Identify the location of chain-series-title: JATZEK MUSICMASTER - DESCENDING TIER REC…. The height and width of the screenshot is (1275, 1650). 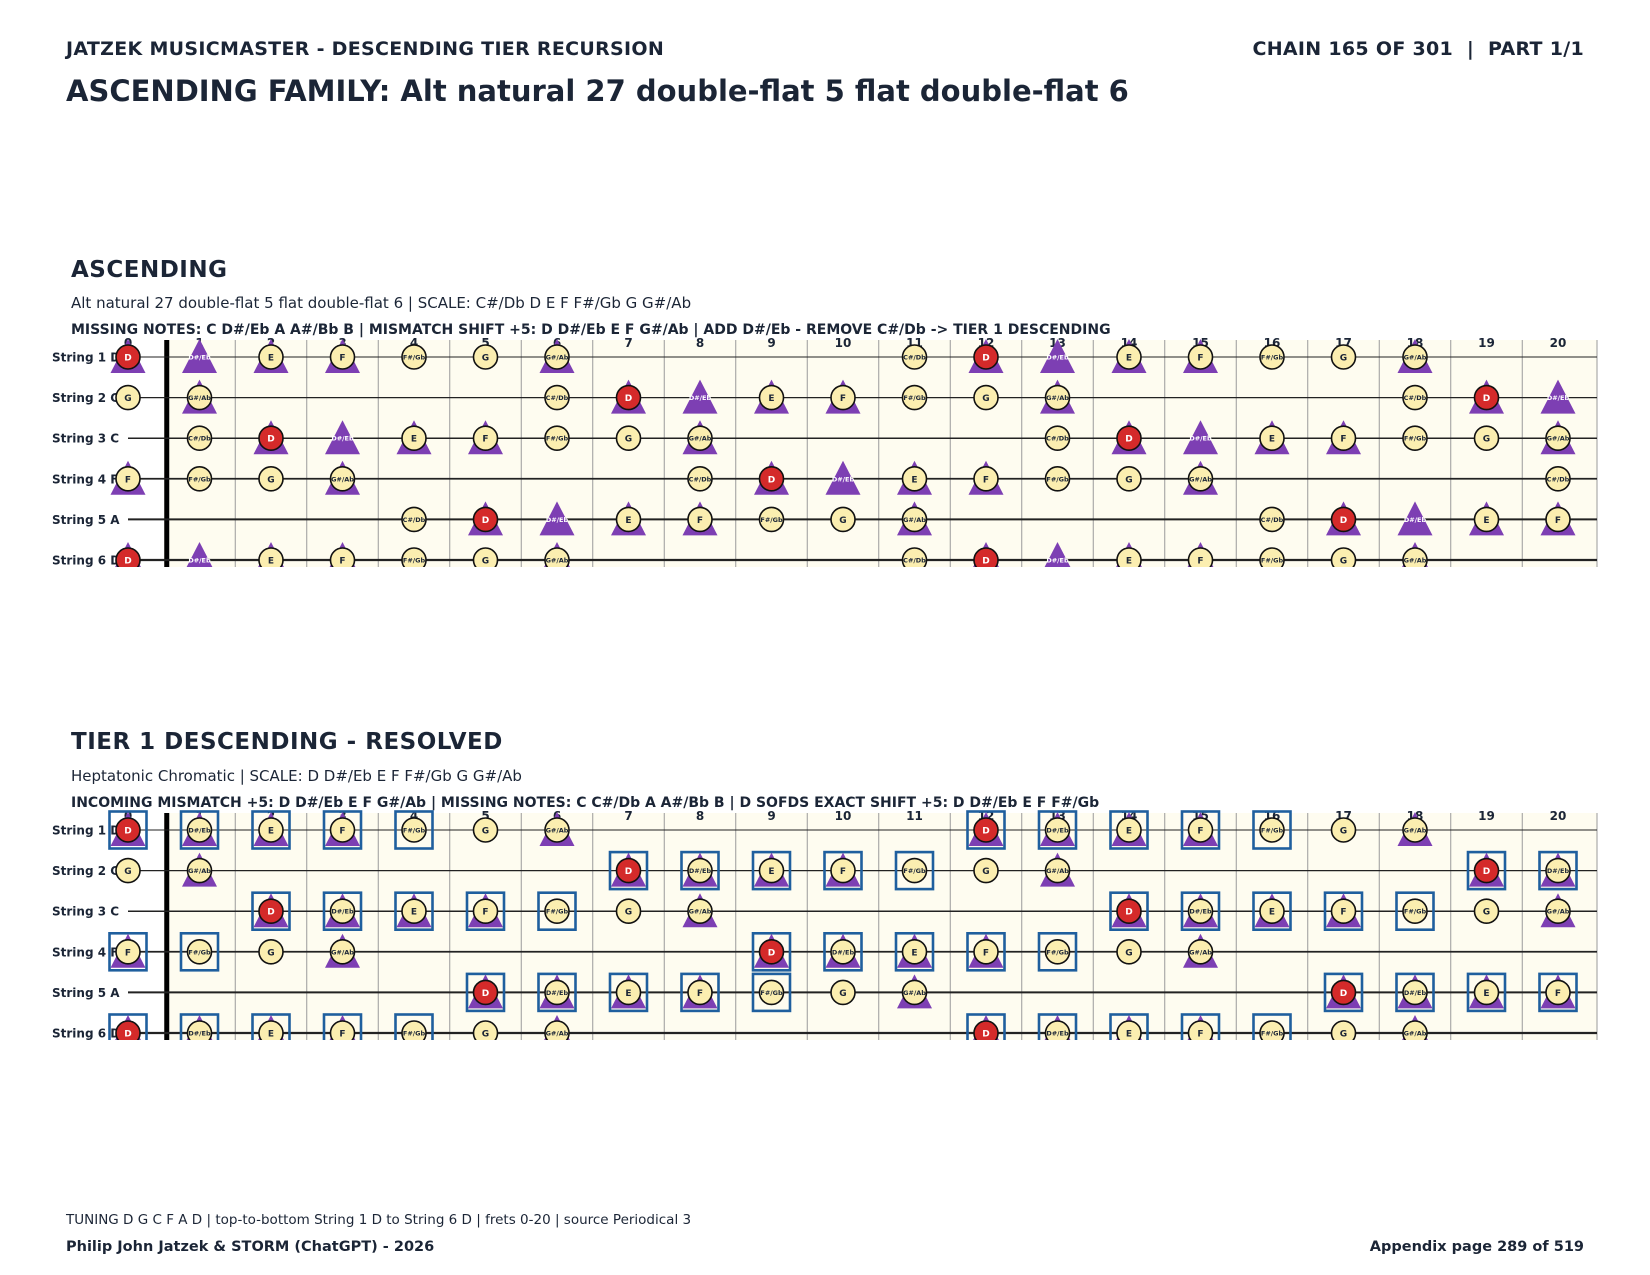
(365, 49).